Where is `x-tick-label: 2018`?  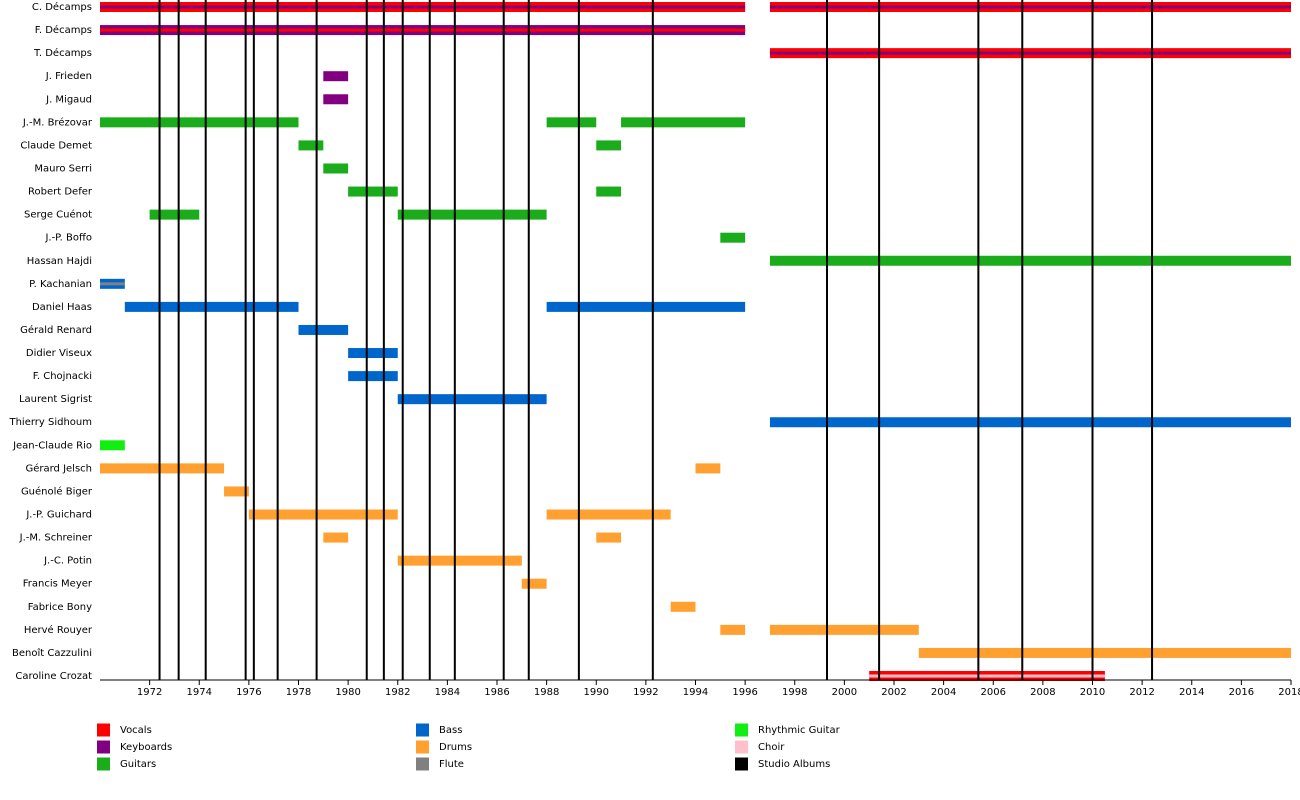 x-tick-label: 2018 is located at coordinates (1289, 692).